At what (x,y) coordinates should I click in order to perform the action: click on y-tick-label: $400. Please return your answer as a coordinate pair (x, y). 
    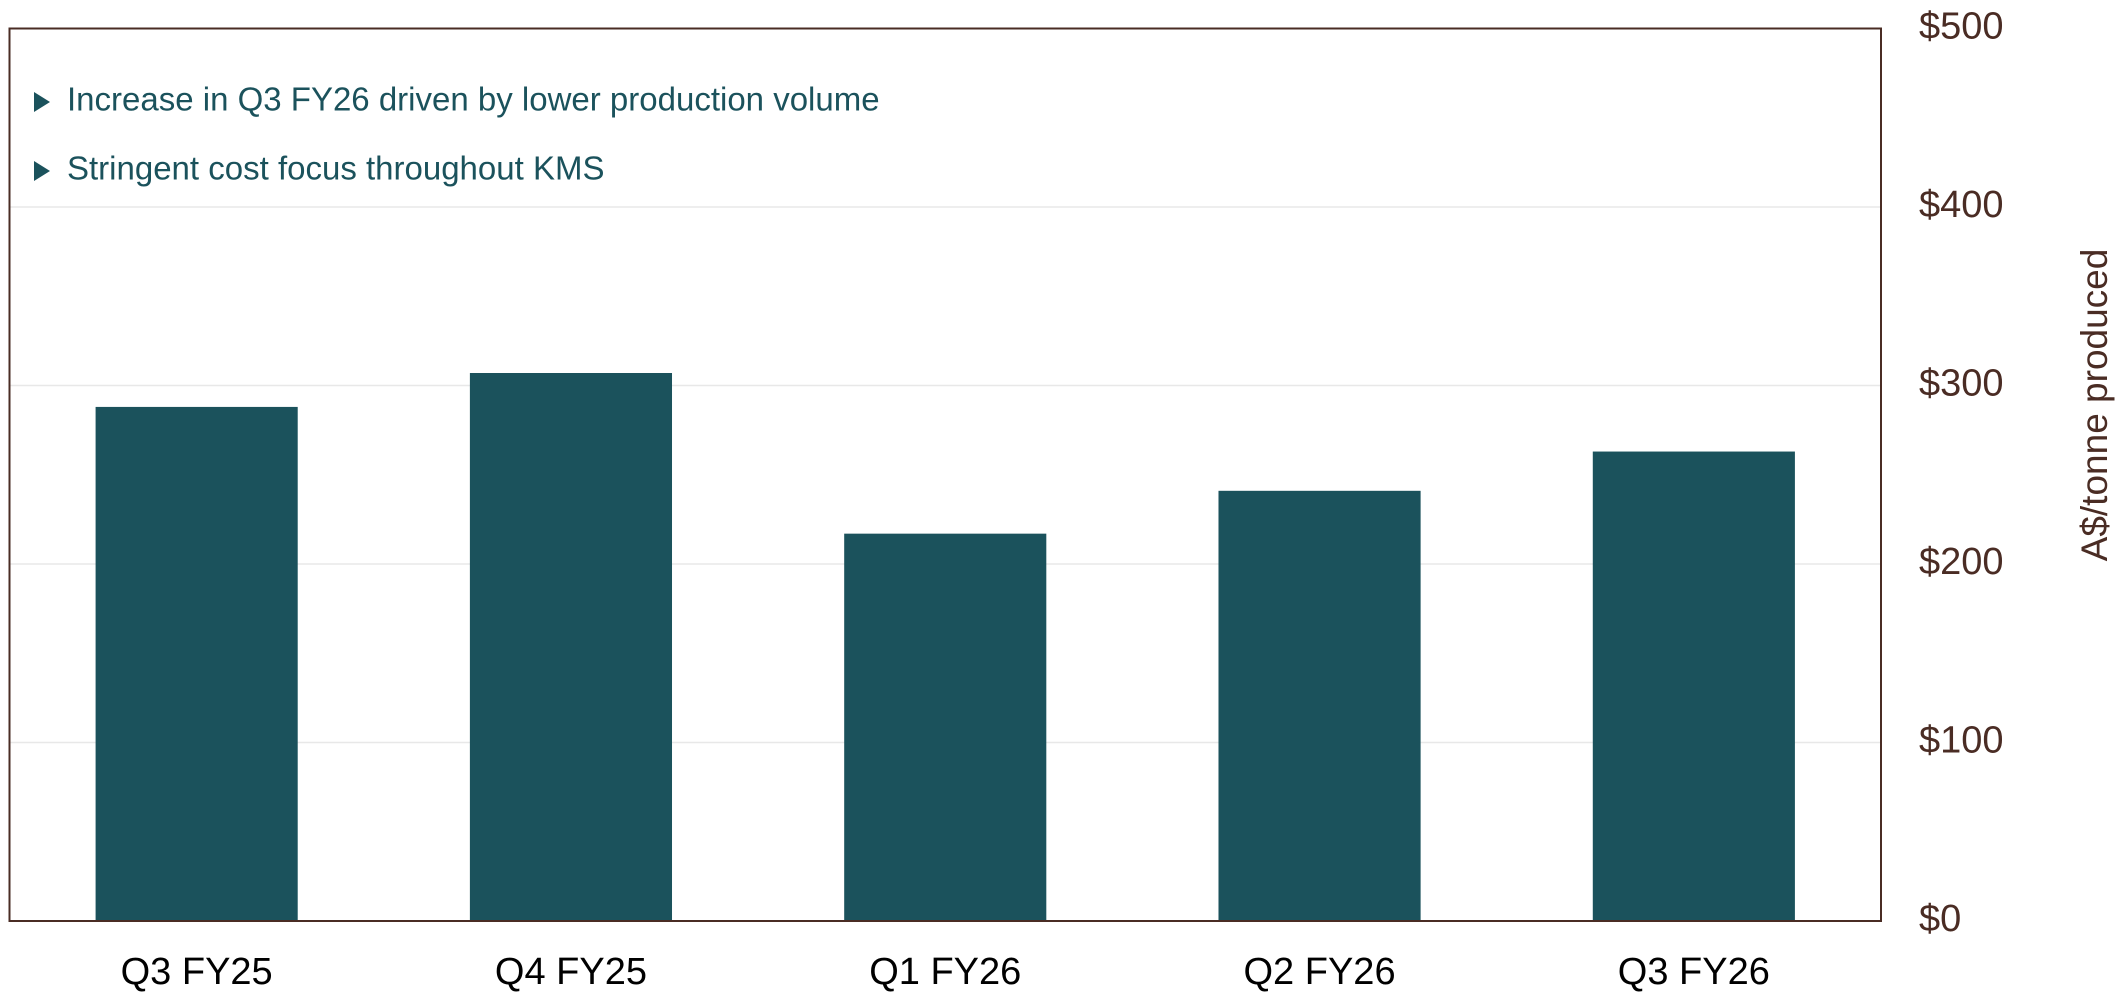
    Looking at the image, I should click on (1961, 205).